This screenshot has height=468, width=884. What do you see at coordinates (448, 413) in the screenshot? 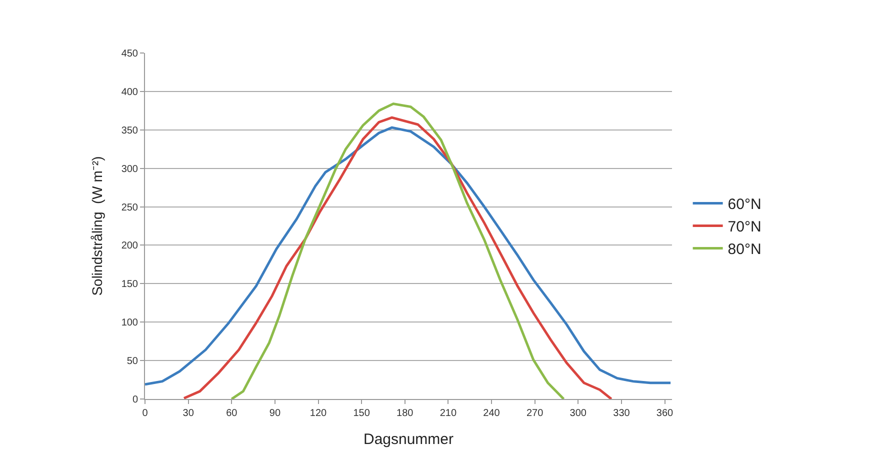
I see `x-tick-label: 210` at bounding box center [448, 413].